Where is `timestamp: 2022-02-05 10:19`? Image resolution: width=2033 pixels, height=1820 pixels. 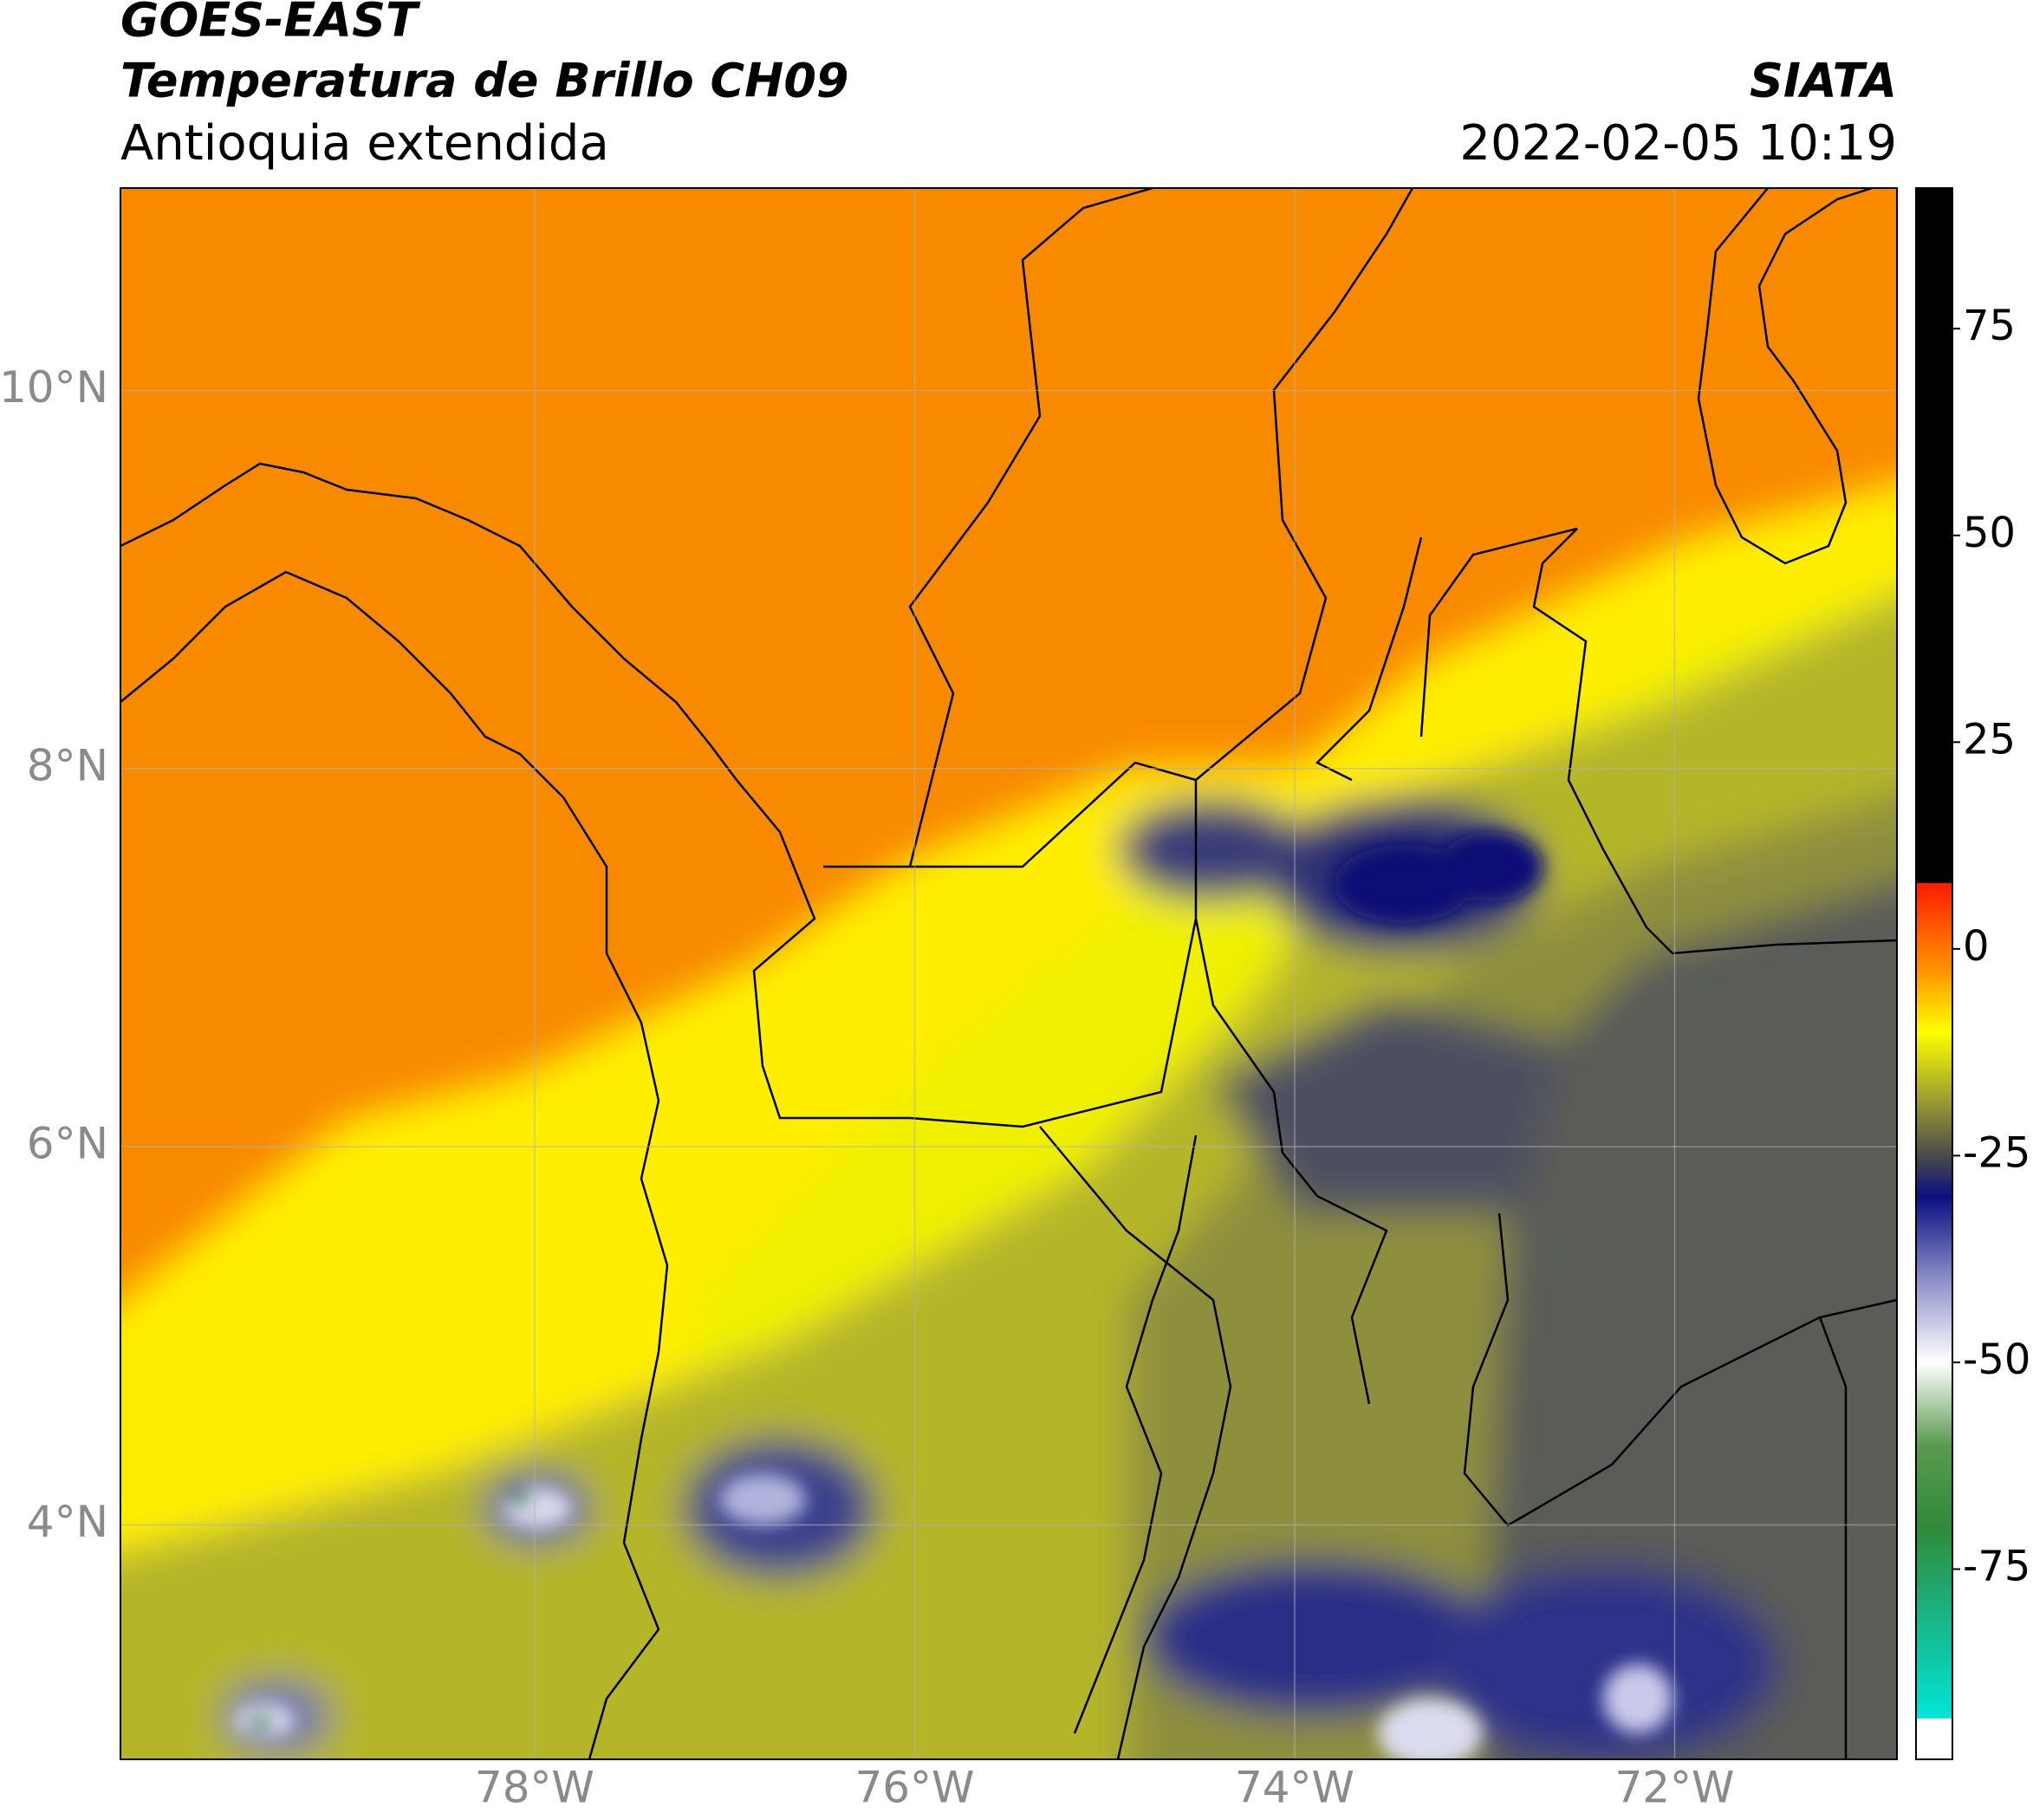 timestamp: 2022-02-05 10:19 is located at coordinates (1678, 143).